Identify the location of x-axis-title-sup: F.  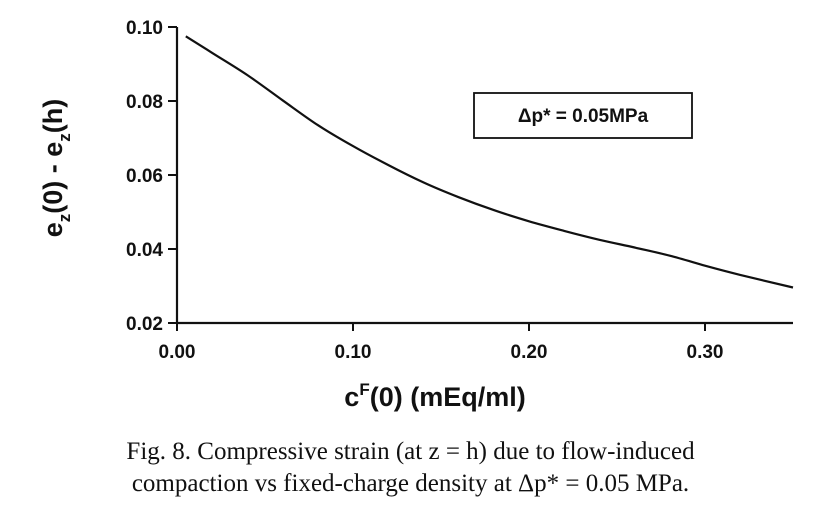
(364, 389).